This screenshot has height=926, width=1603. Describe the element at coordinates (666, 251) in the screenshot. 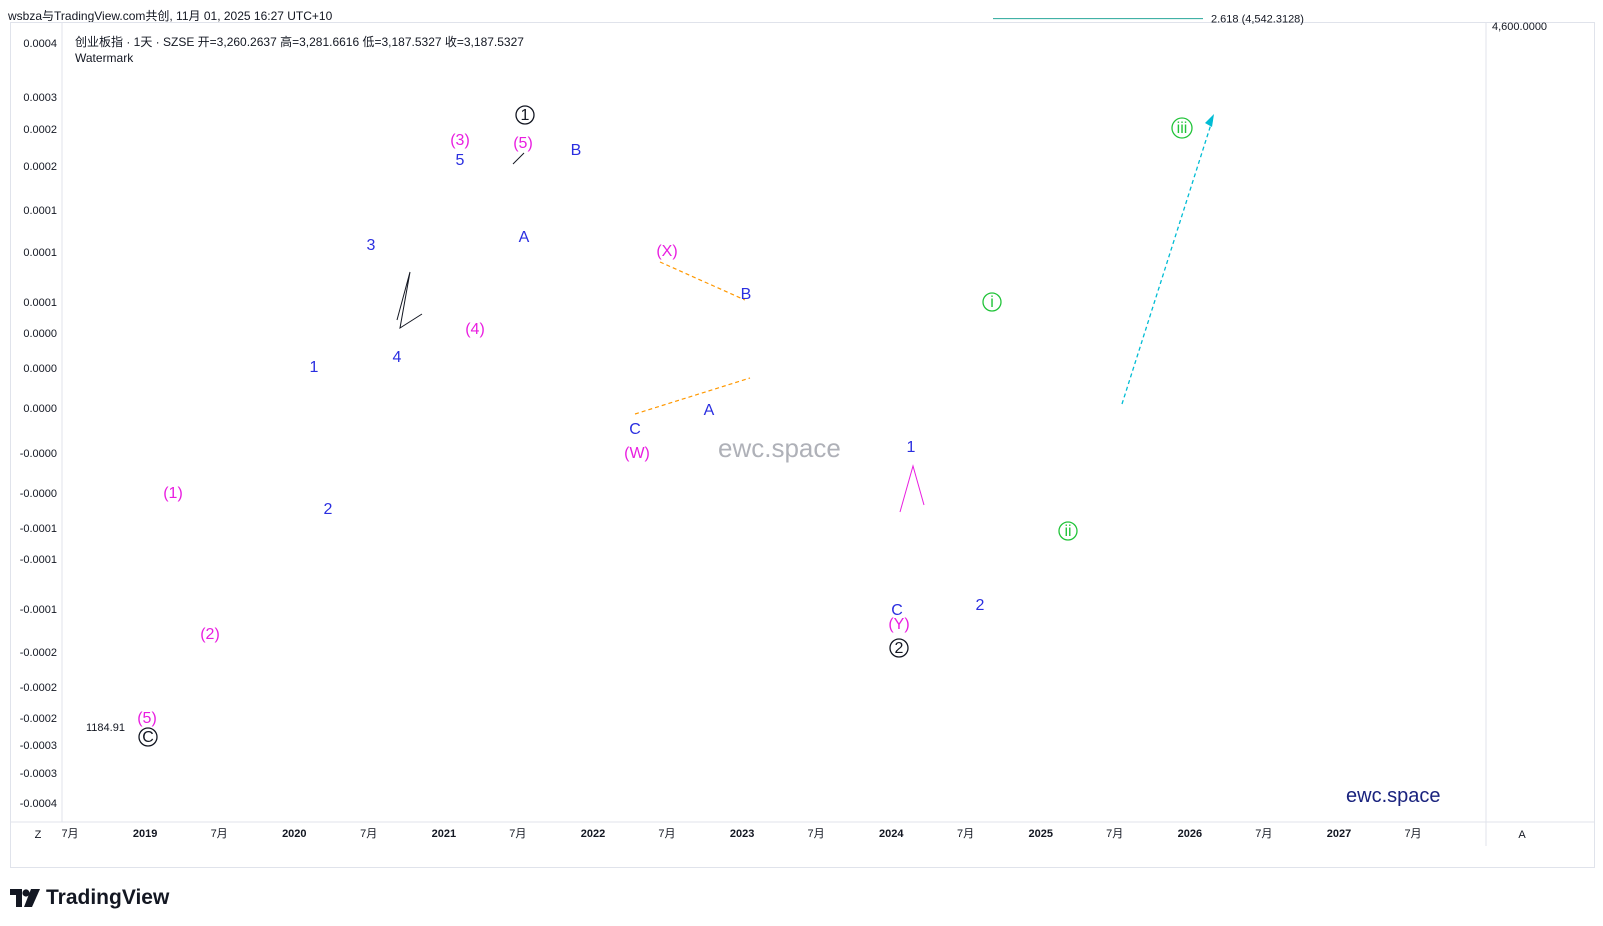

I see `wave-label: (X)` at that location.